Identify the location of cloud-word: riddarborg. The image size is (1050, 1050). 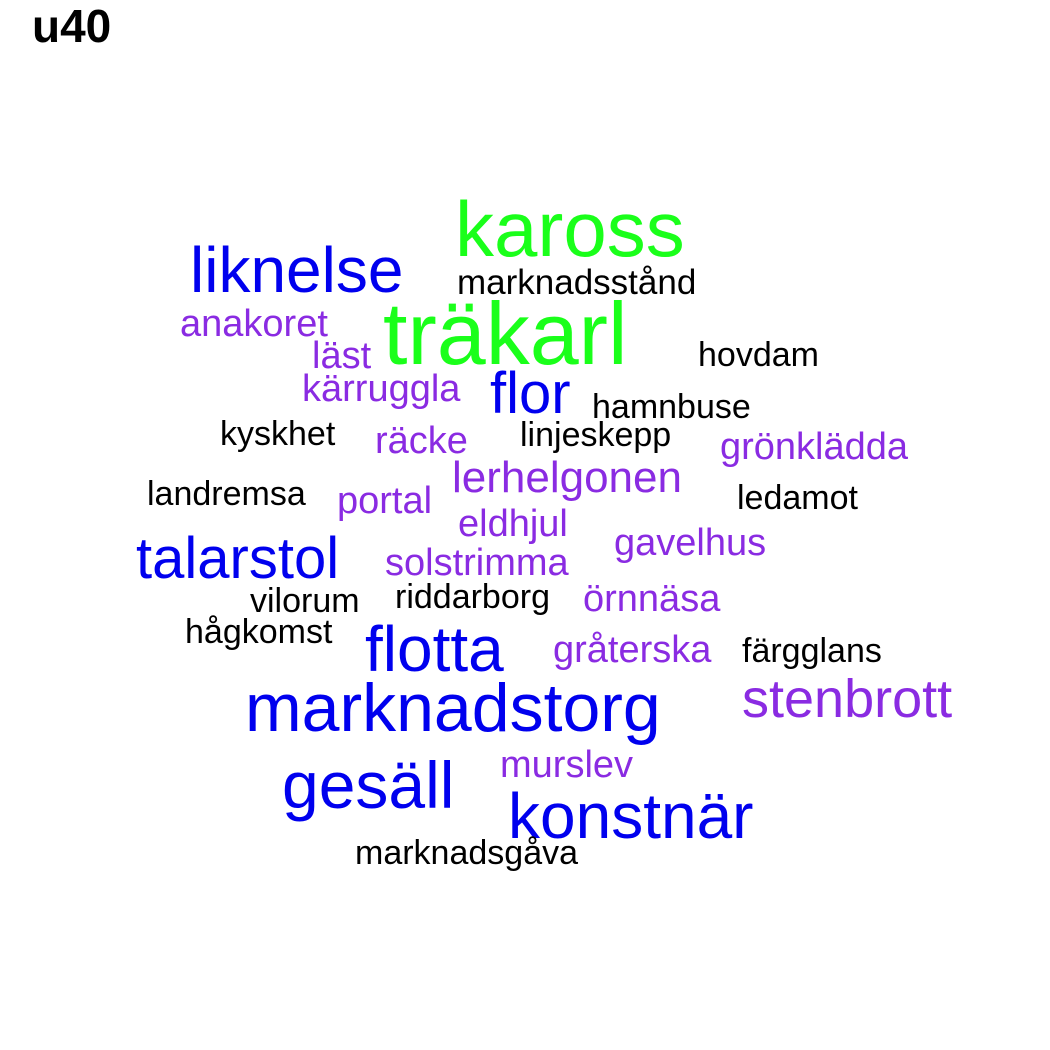
(472, 597).